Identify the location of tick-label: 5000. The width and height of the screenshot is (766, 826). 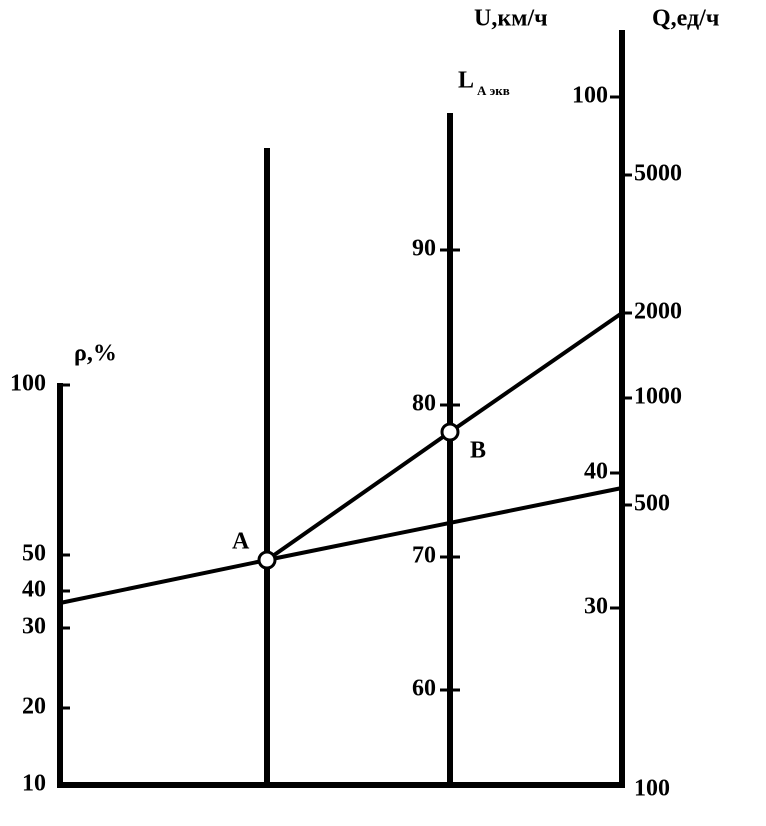
(658, 174).